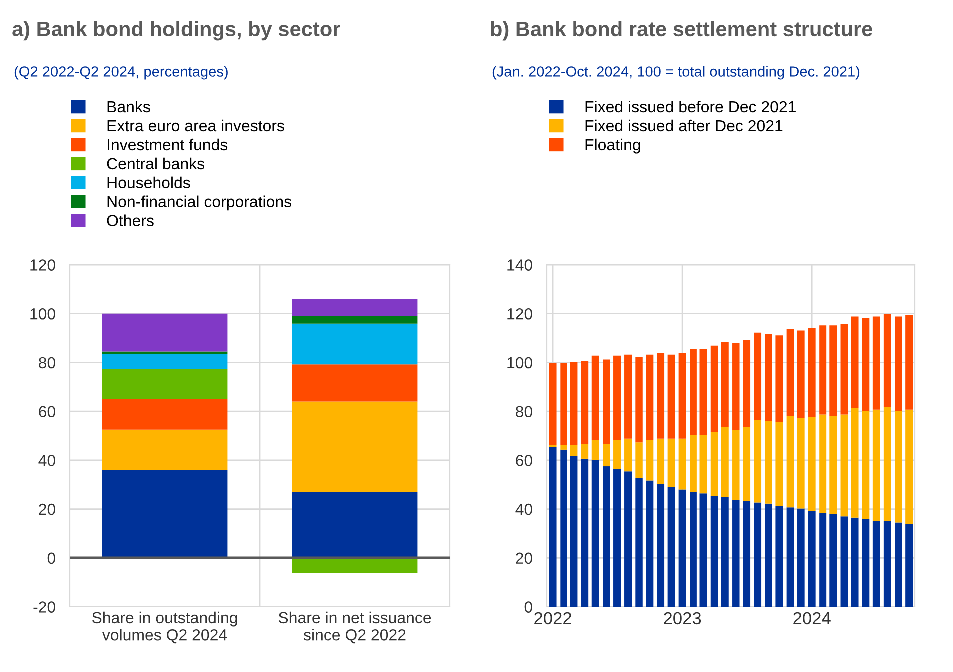  Describe the element at coordinates (196, 126) in the screenshot. I see `legend-label: Extra euro area investors` at that location.